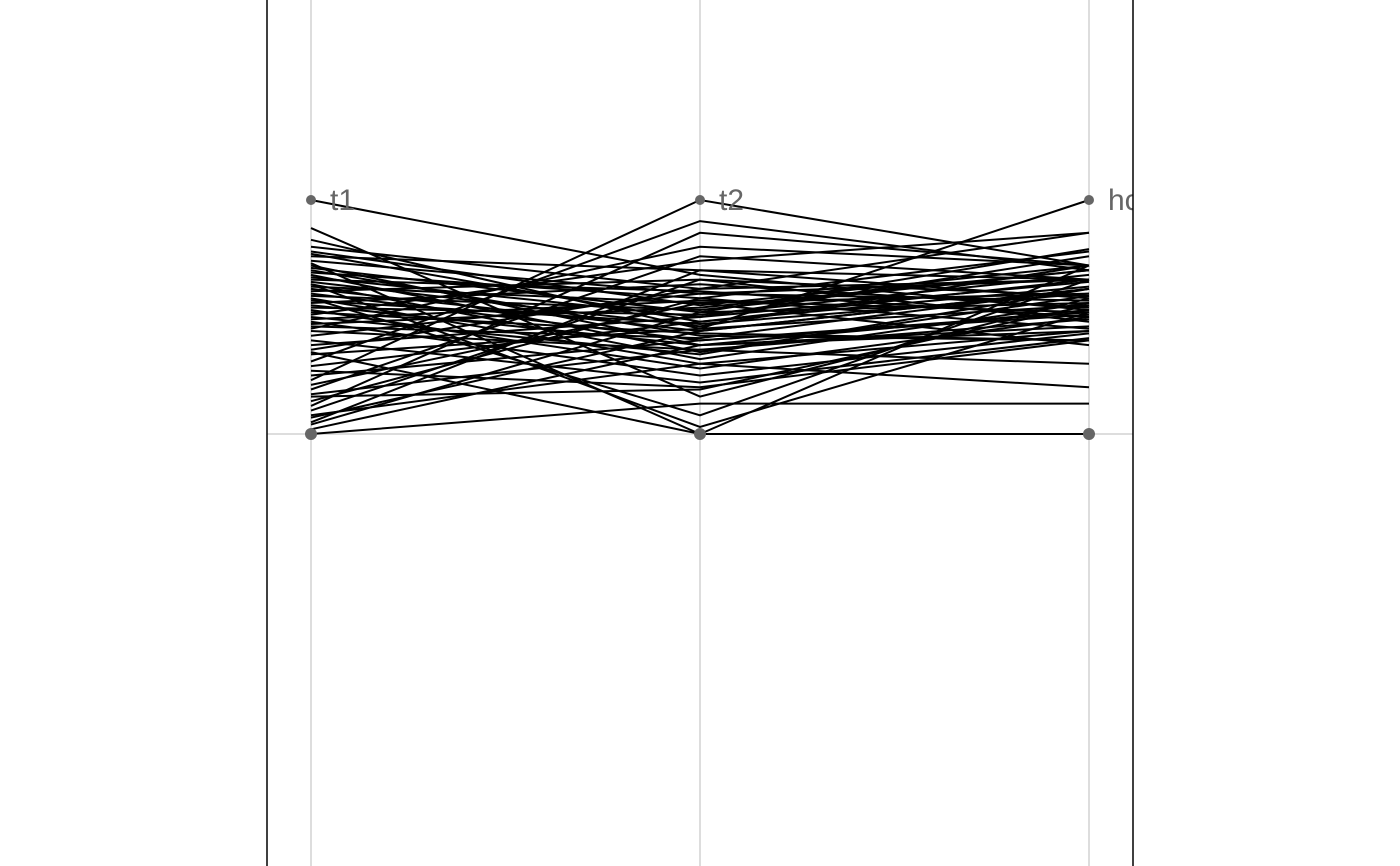 This screenshot has width=1400, height=866. I want to click on axis-label-hc: hc, so click(1124, 200).